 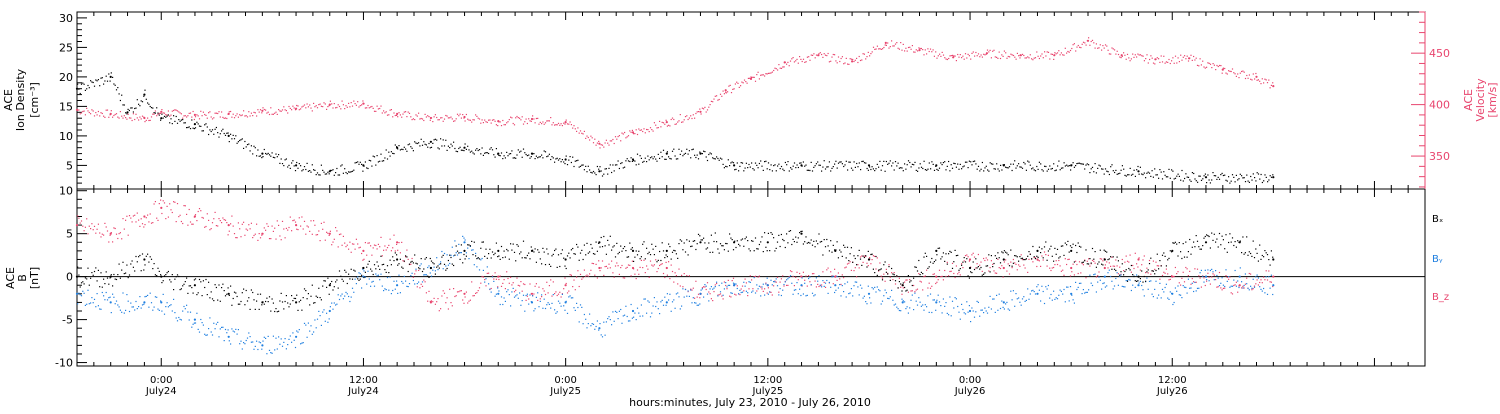 I want to click on x-tick-label-time: 12:00, so click(x=767, y=380).